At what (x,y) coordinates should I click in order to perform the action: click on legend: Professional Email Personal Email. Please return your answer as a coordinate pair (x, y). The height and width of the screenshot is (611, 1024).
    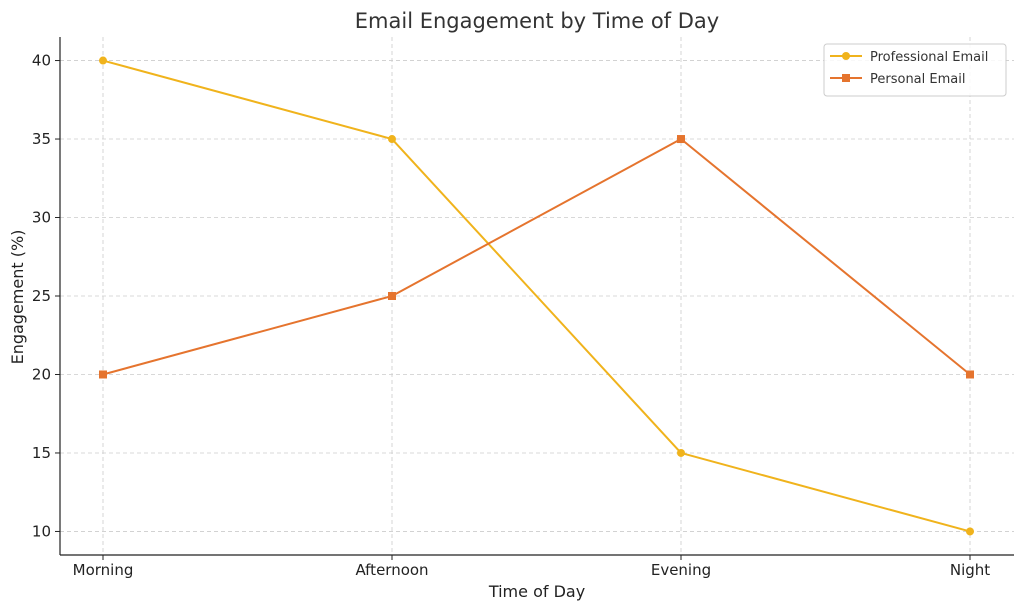
    Looking at the image, I should click on (915, 70).